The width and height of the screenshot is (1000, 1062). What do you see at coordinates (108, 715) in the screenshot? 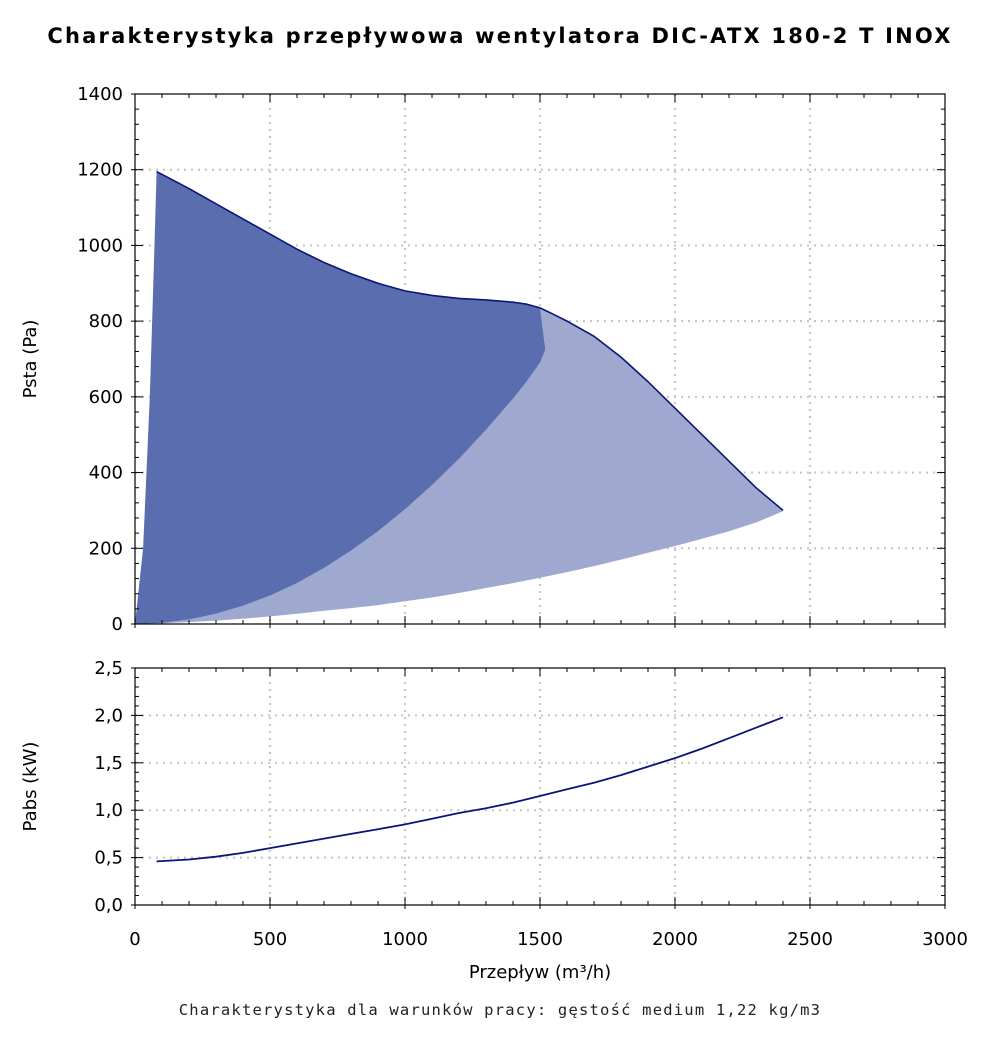
I see `y-tick-label: 2,0` at bounding box center [108, 715].